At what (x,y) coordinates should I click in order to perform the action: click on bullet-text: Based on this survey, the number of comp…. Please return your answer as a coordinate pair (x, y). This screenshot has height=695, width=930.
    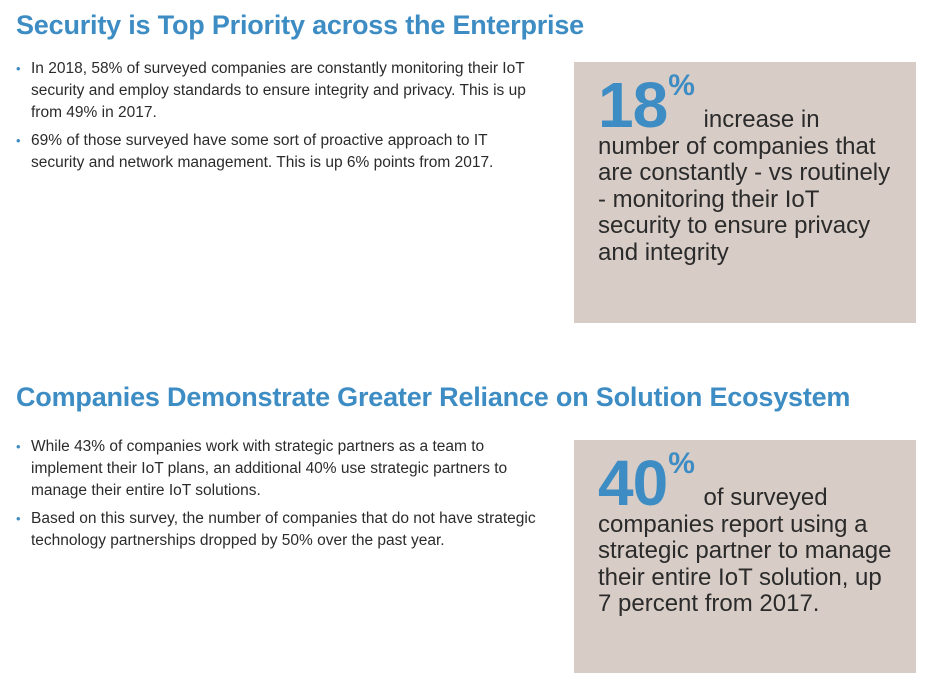
    Looking at the image, I should click on (283, 529).